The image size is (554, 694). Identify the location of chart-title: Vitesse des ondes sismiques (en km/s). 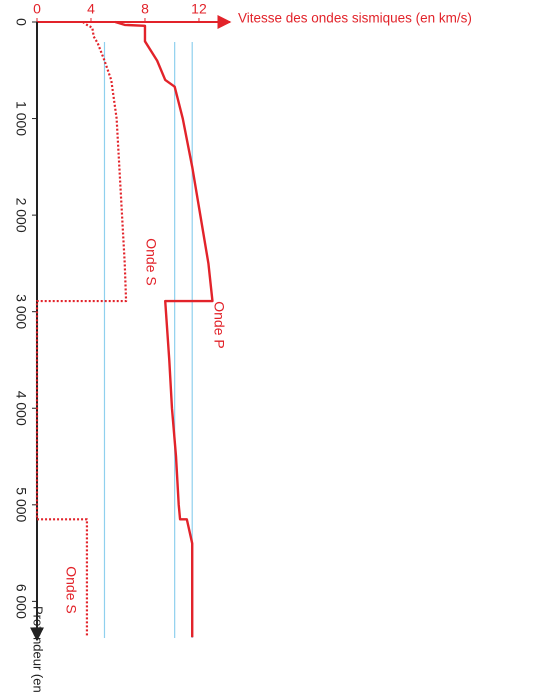
(355, 18).